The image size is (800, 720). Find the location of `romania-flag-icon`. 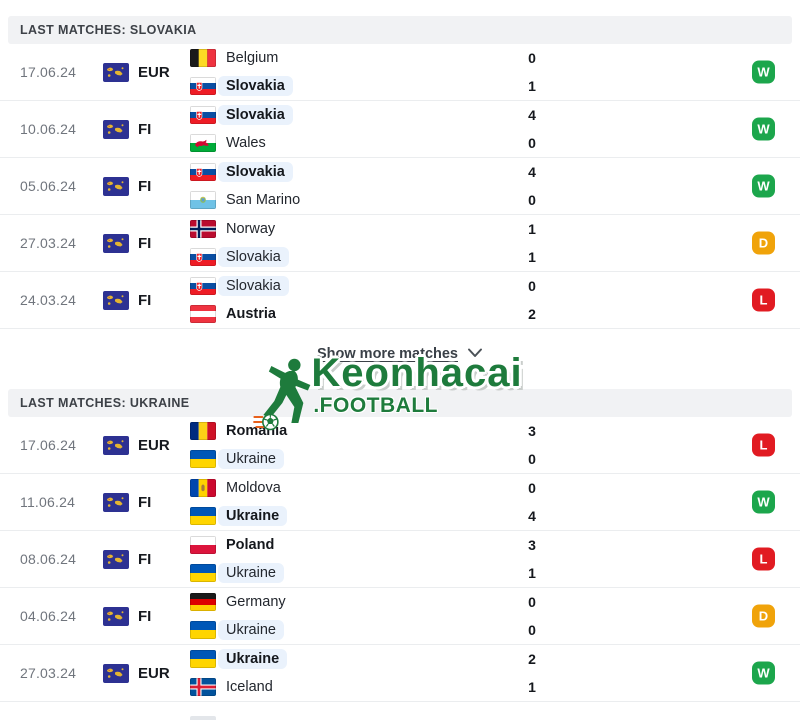

romania-flag-icon is located at coordinates (203, 431).